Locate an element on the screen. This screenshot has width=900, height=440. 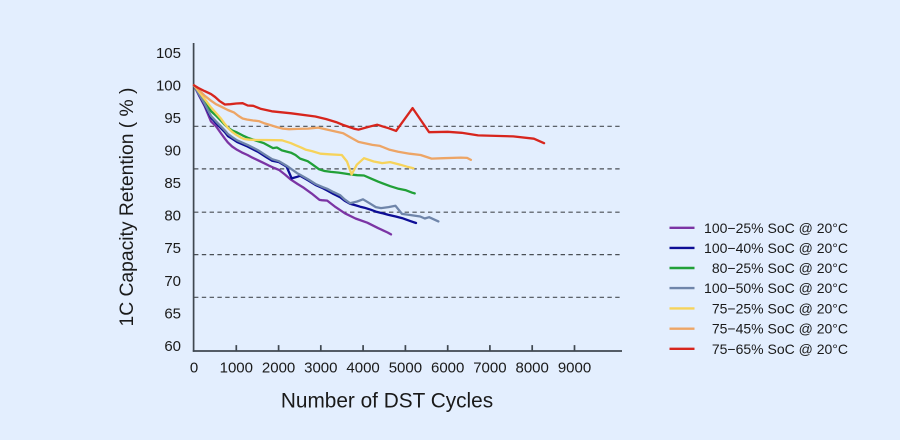
svg-text: 1C Capacity Retention ( % ) is located at coordinates (127, 207).